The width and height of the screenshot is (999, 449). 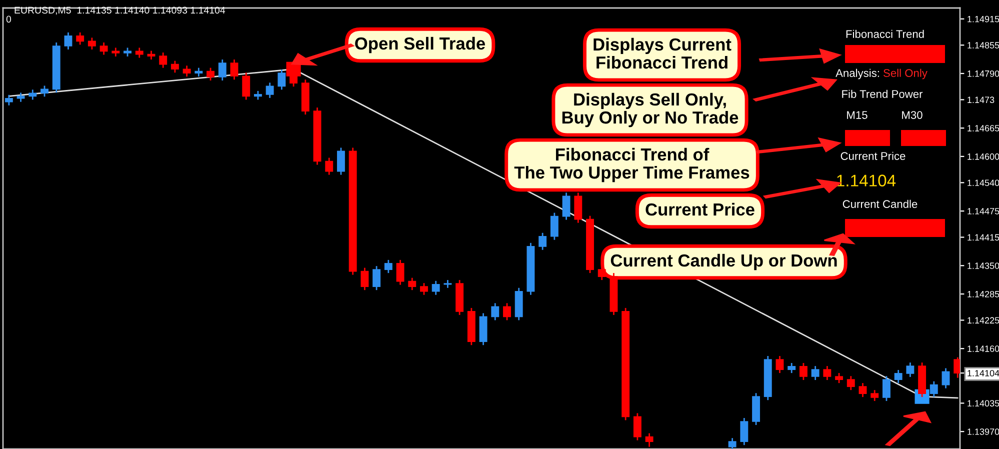 I want to click on annotation: Open Sell Trade, so click(x=420, y=45).